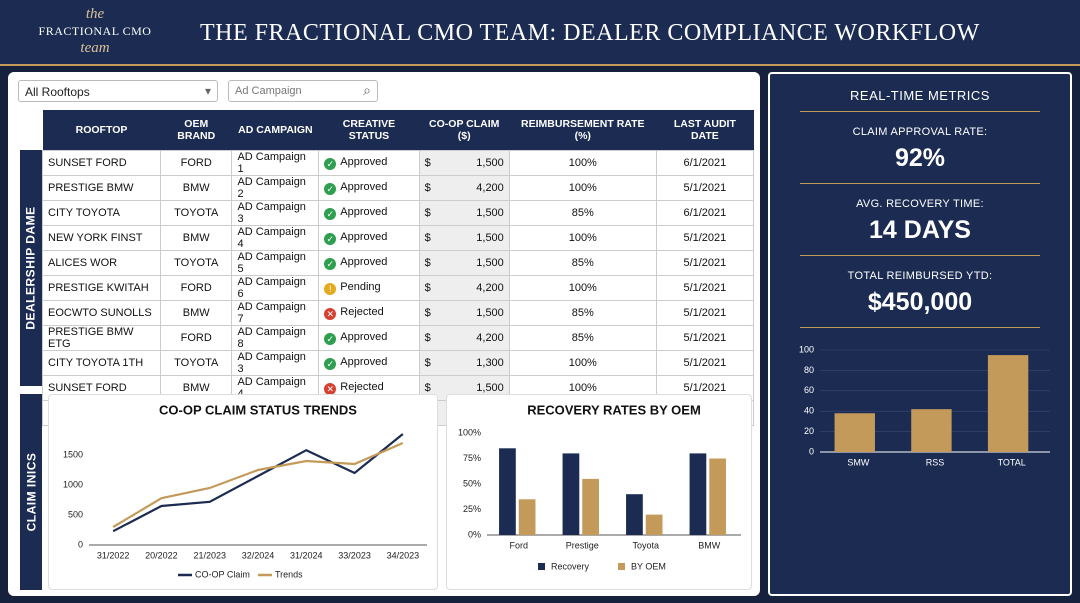 This screenshot has height=603, width=1080. What do you see at coordinates (101, 187) in the screenshot?
I see `table-cell: PRESTIGE BMW` at bounding box center [101, 187].